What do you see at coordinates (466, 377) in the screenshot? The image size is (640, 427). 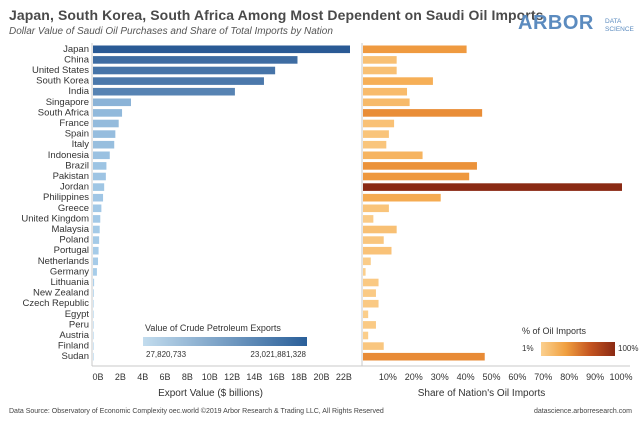 I see `share-tick-label: 40%` at bounding box center [466, 377].